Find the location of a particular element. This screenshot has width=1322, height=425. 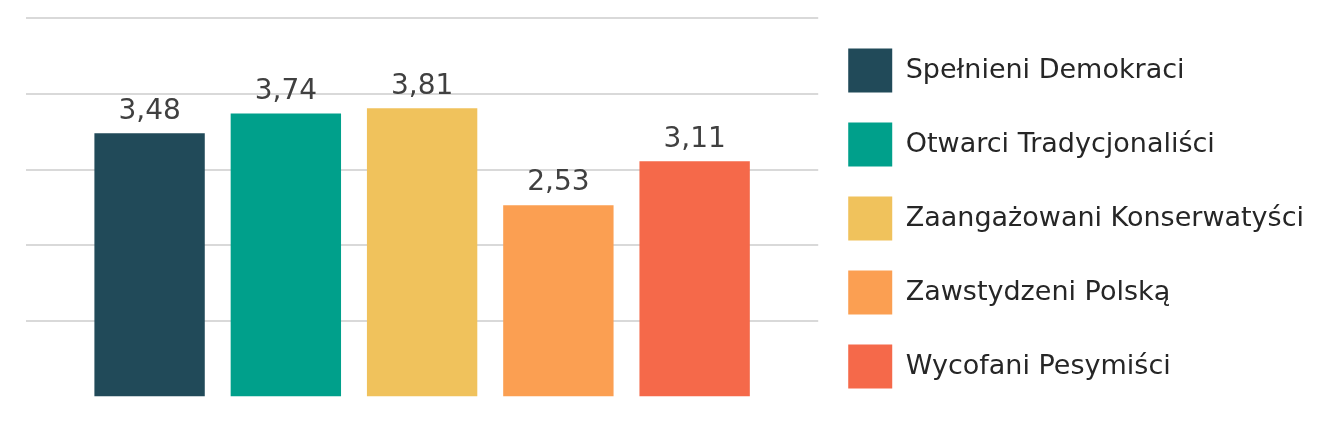

legend-label: Zaangażowani Konserwatyści is located at coordinates (1104, 216).